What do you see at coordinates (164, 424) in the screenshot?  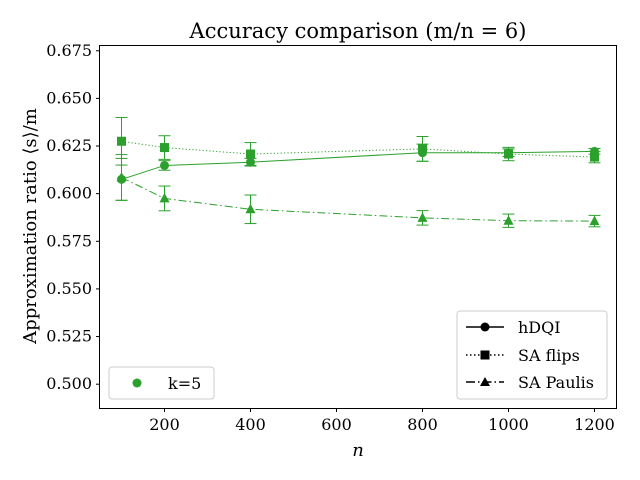 I see `x-tick-label: 200` at bounding box center [164, 424].